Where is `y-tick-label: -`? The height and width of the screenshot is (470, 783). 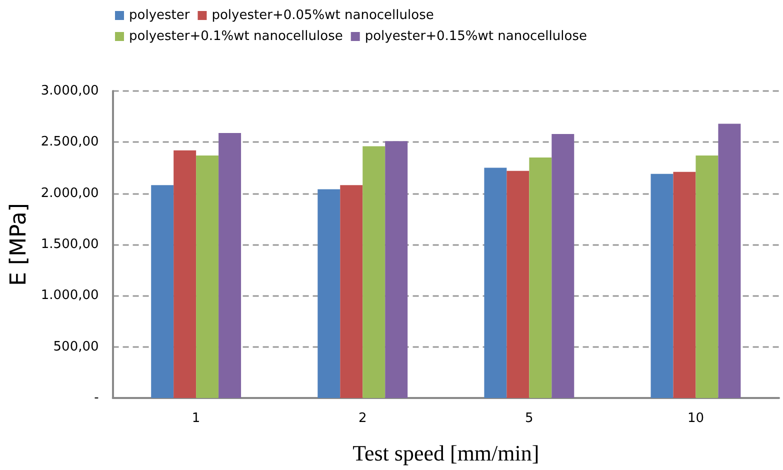 y-tick-label: - is located at coordinates (97, 398).